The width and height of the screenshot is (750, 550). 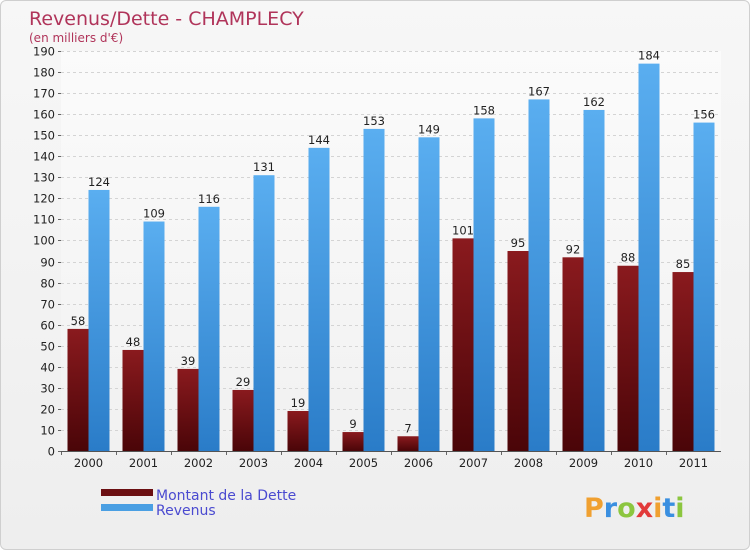 I want to click on x-tick-label: 2006, so click(x=418, y=463).